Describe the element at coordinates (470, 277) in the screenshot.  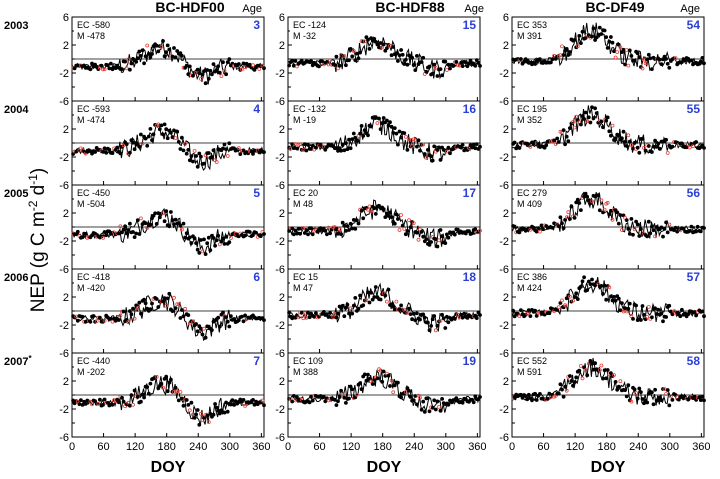
I see `age-value: 18` at that location.